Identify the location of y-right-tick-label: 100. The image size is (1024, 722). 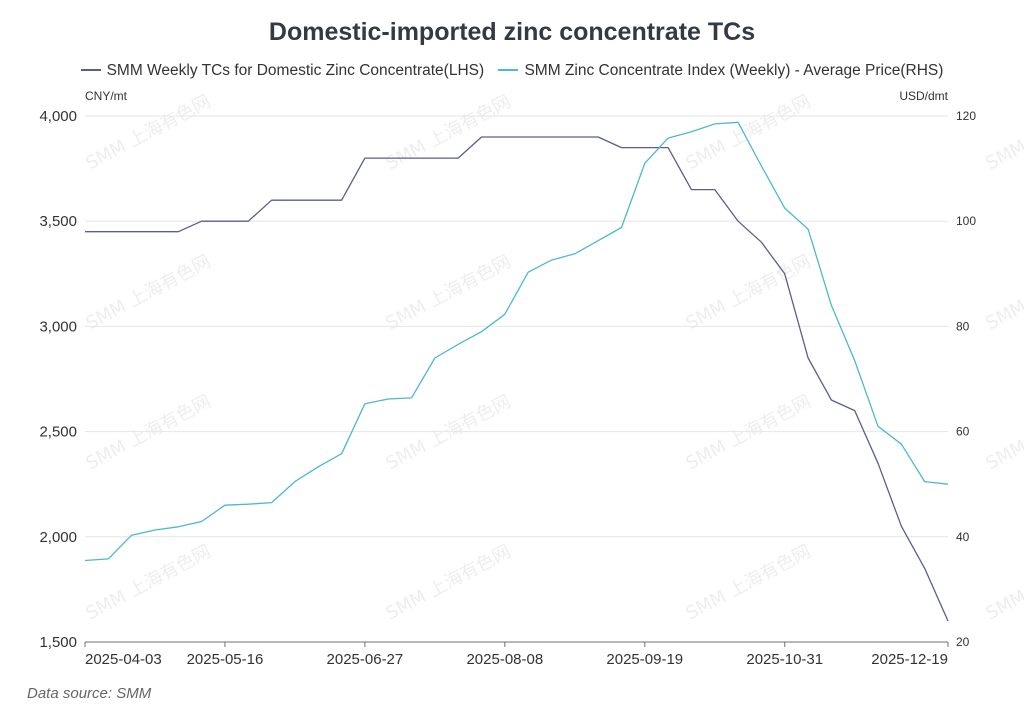
(966, 221).